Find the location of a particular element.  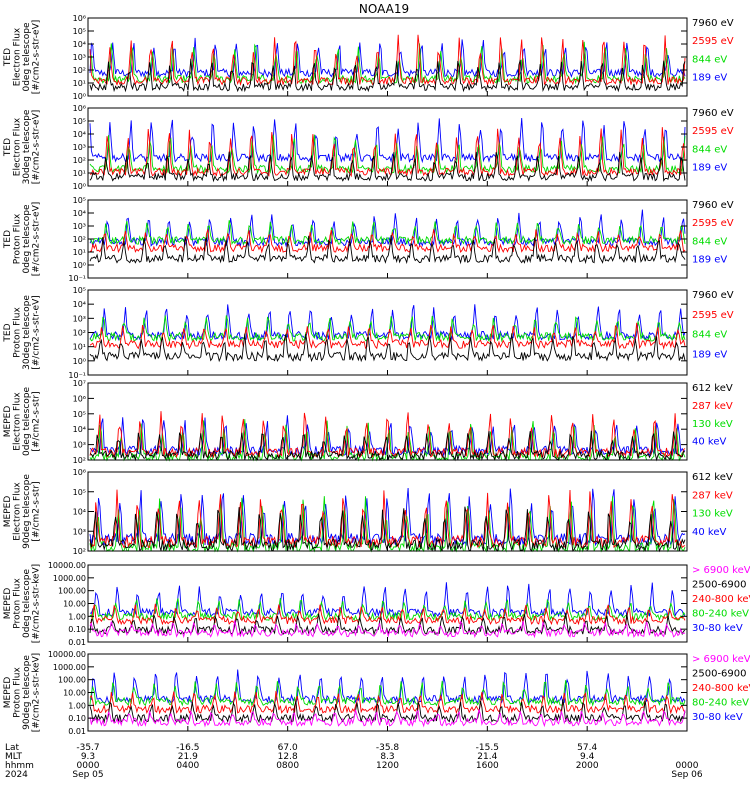

legend-entry: 130 keV is located at coordinates (712, 514).